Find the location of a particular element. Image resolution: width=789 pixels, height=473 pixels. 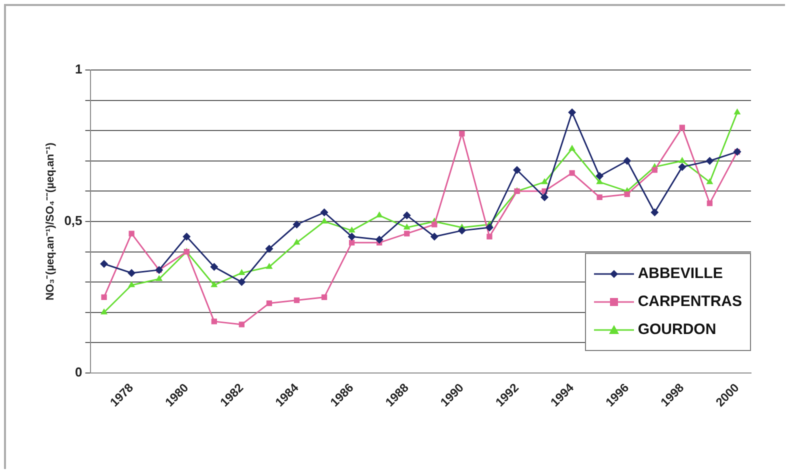

y-axis-title: NO₃⁻(µeq.an⁻¹)/SO₄⁻⁻(µeq.an⁻¹) is located at coordinates (50, 221).